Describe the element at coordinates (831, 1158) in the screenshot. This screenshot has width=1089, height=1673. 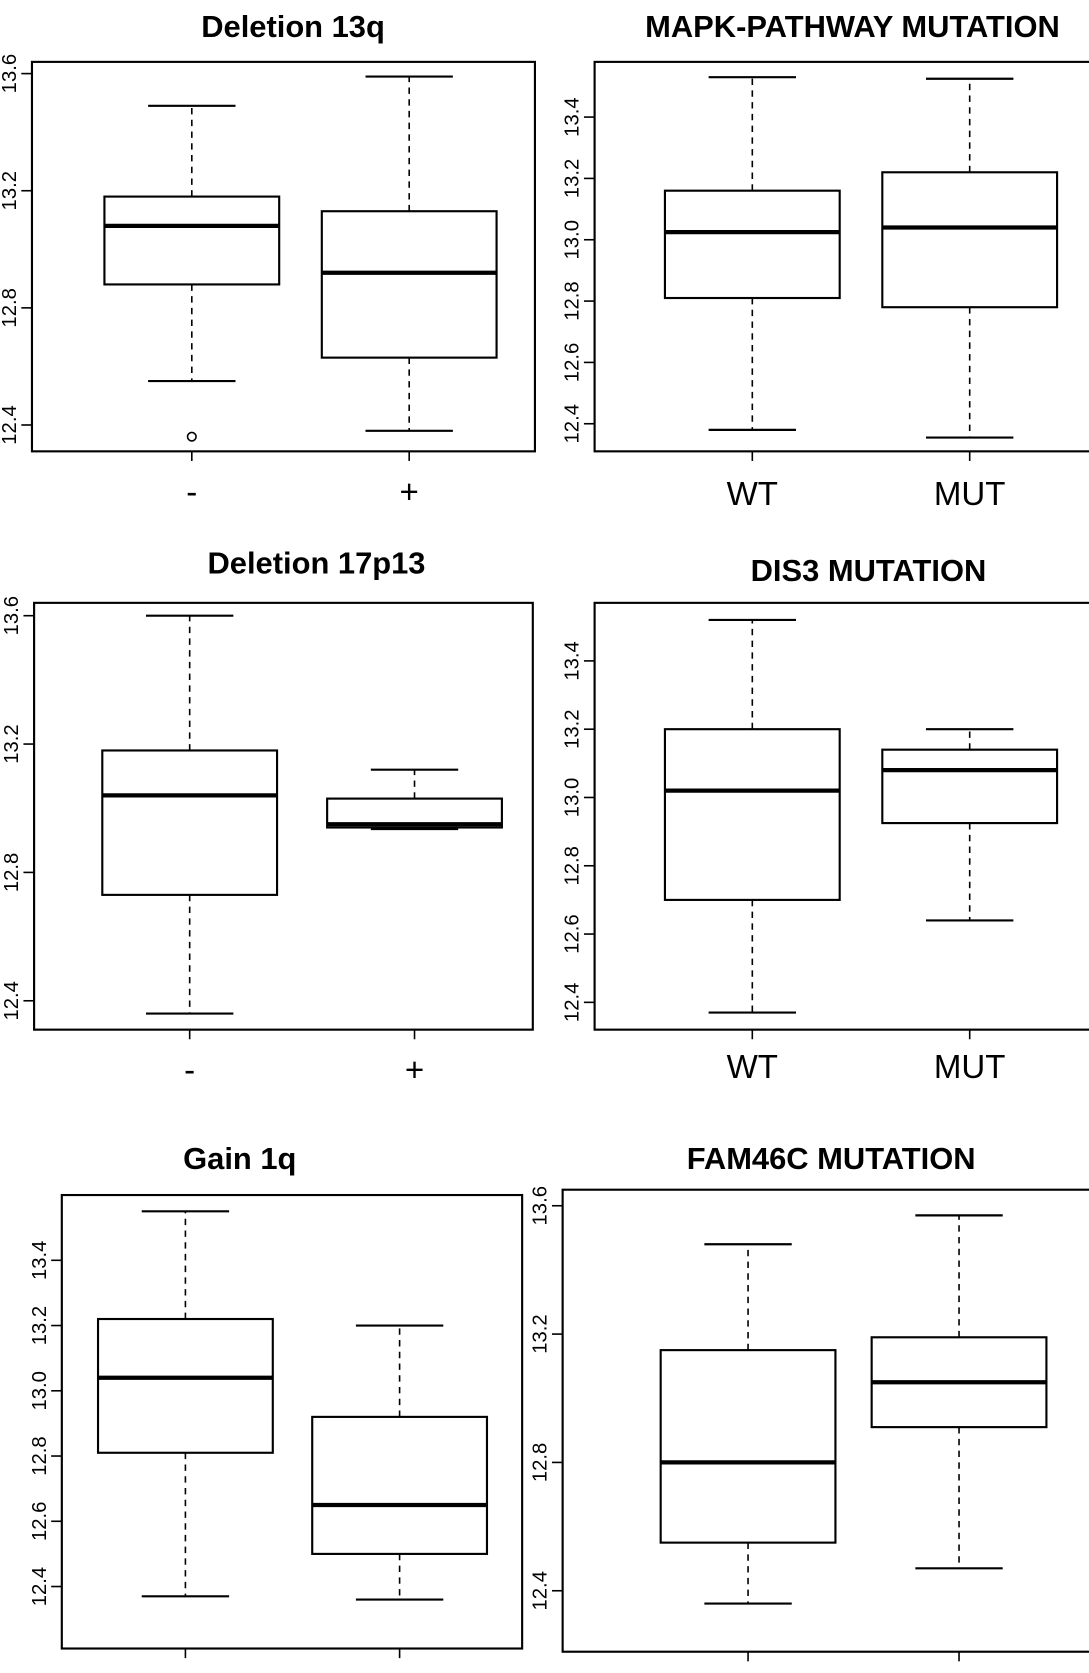
I see `panel-title: FAM46C MUTATION` at that location.